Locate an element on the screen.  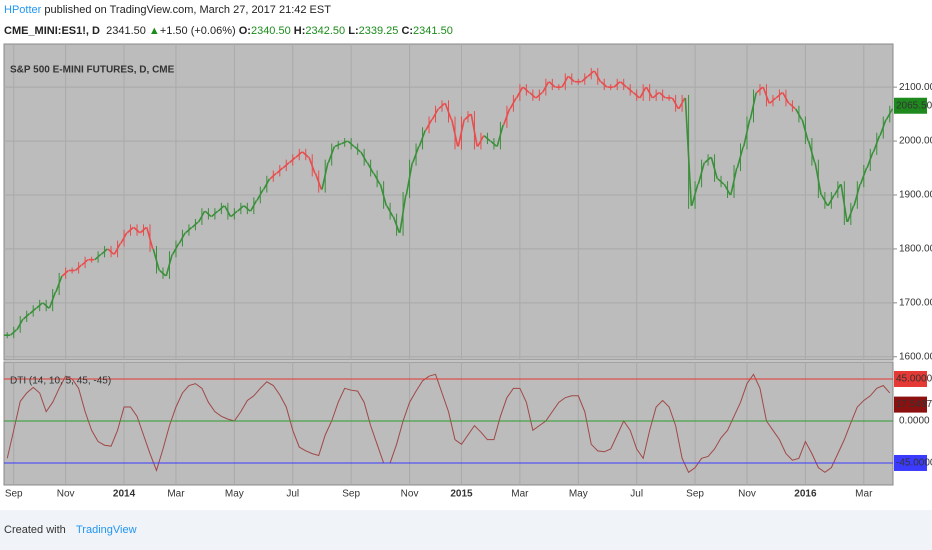
x-tick-label: 2015 is located at coordinates (461, 494).